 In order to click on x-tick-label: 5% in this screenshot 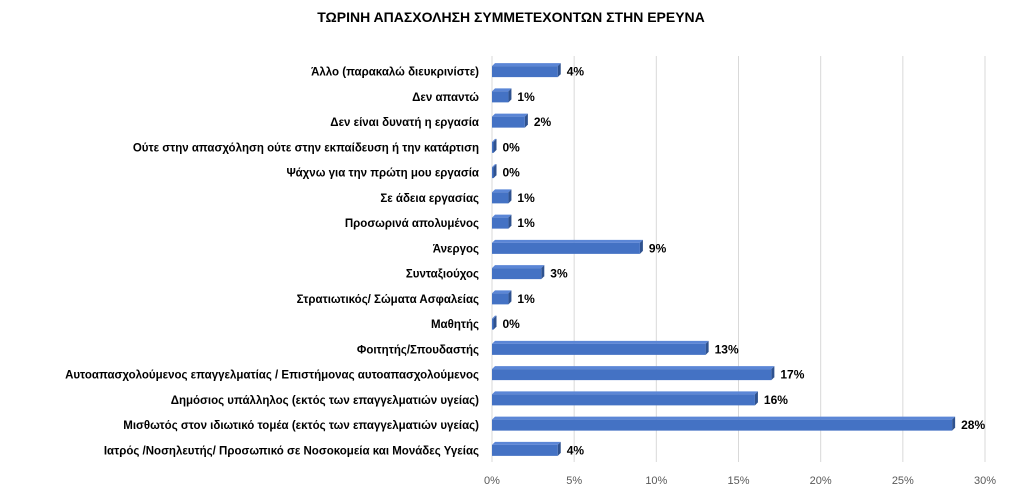, I will do `click(574, 481)`.